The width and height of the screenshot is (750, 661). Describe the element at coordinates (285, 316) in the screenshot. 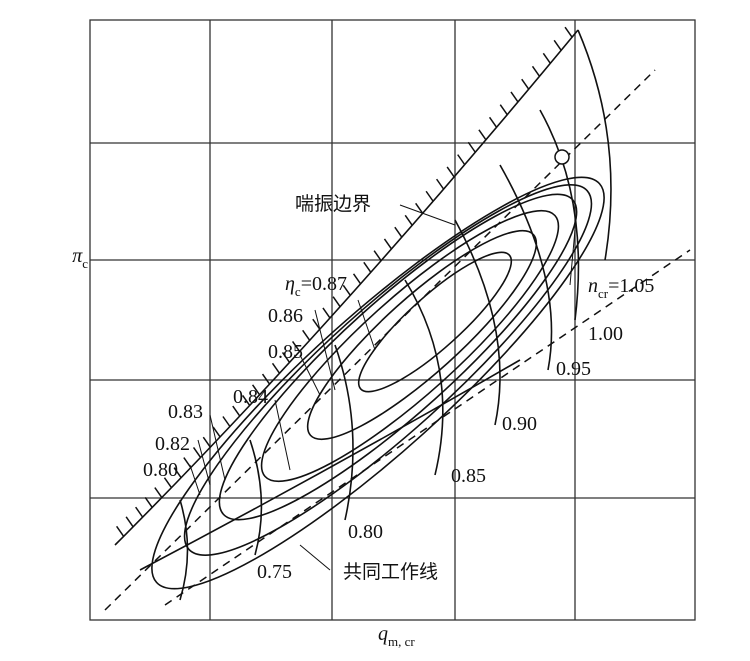

I see `efficiency-value: 0.86` at that location.